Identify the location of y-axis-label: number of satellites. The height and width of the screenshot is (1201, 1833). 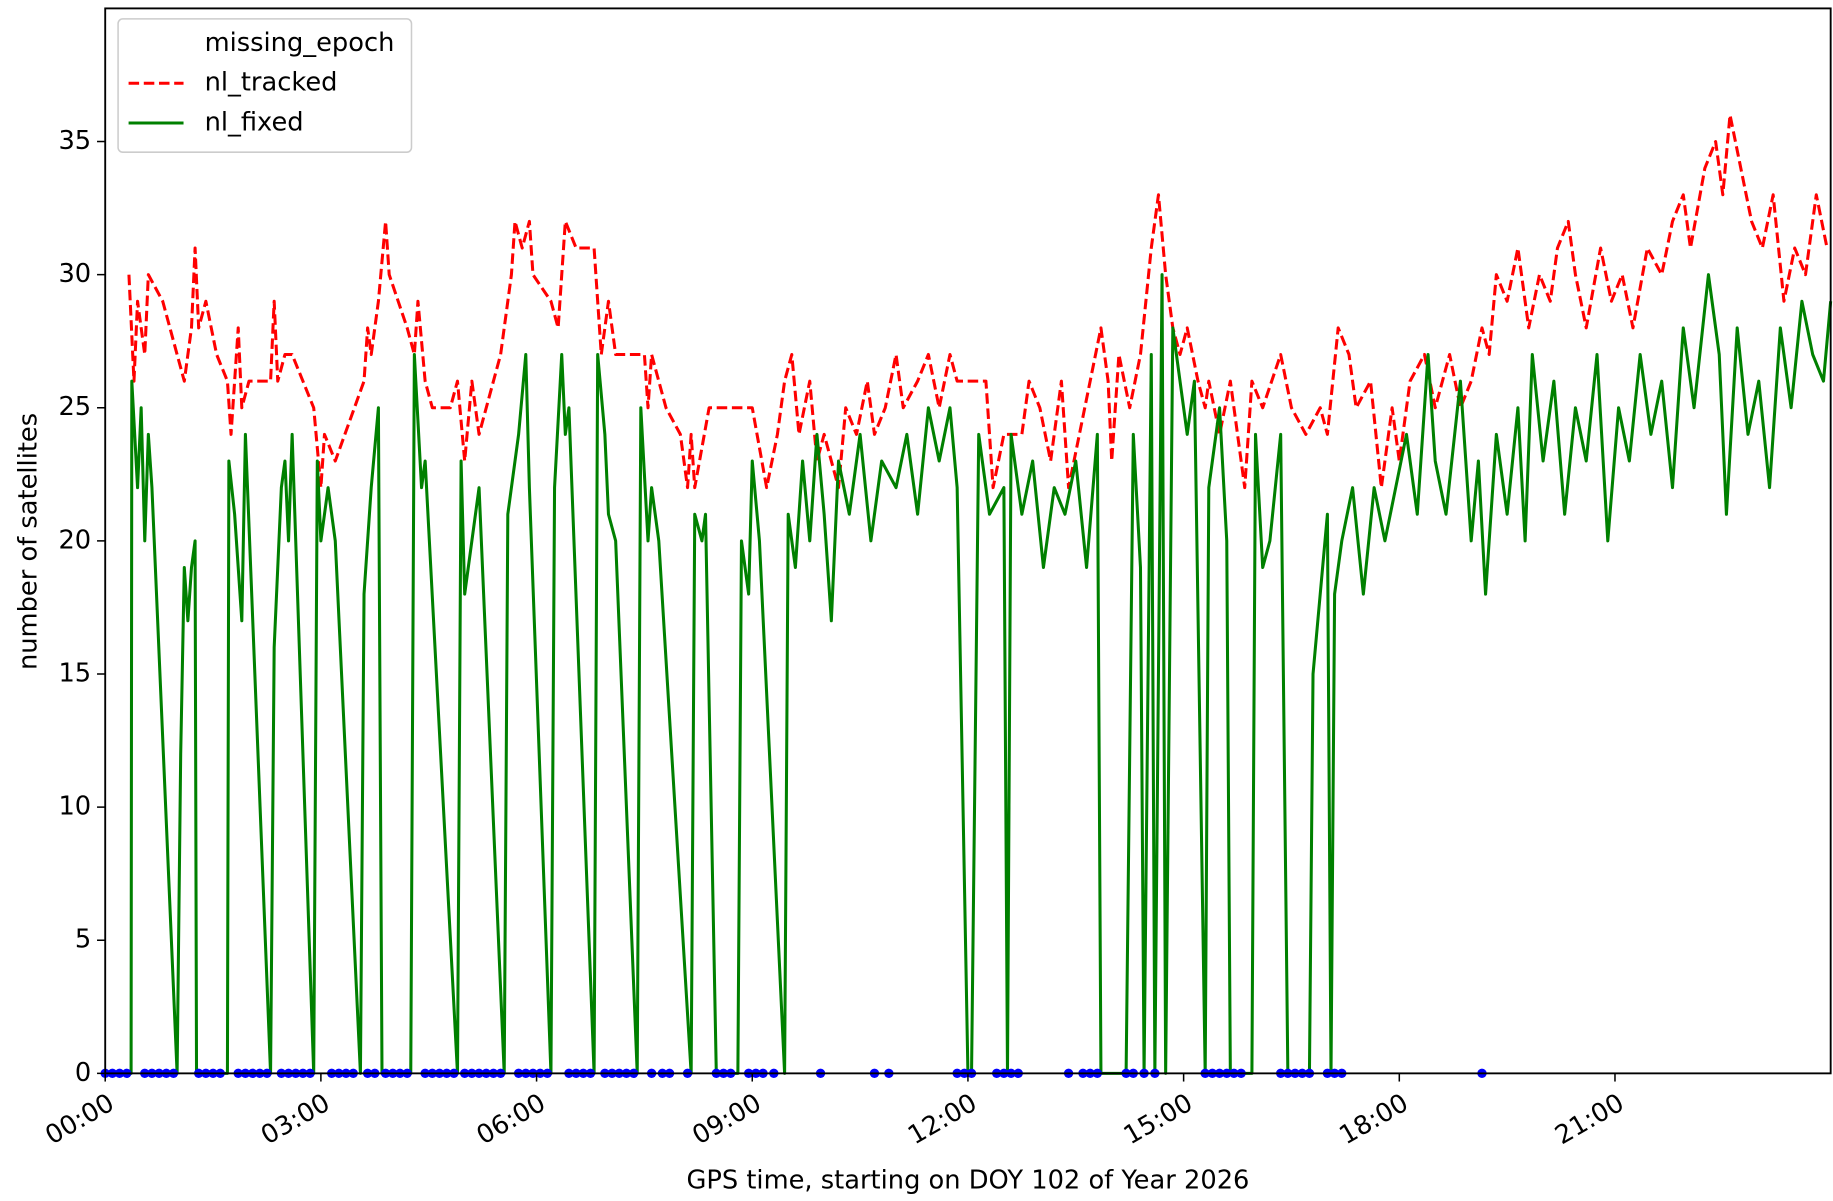
(29, 541).